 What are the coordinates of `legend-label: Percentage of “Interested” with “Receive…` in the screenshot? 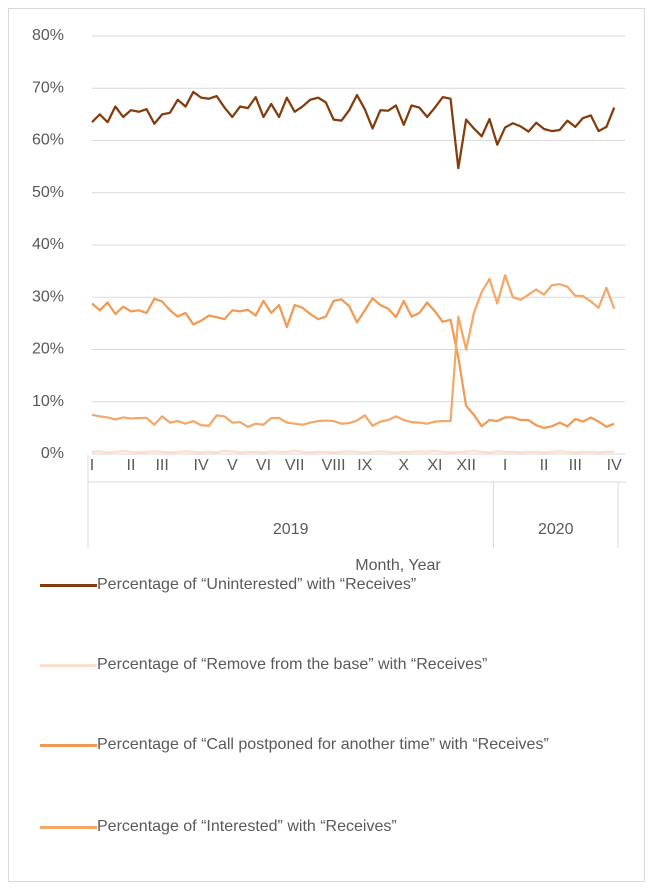 It's located at (247, 826).